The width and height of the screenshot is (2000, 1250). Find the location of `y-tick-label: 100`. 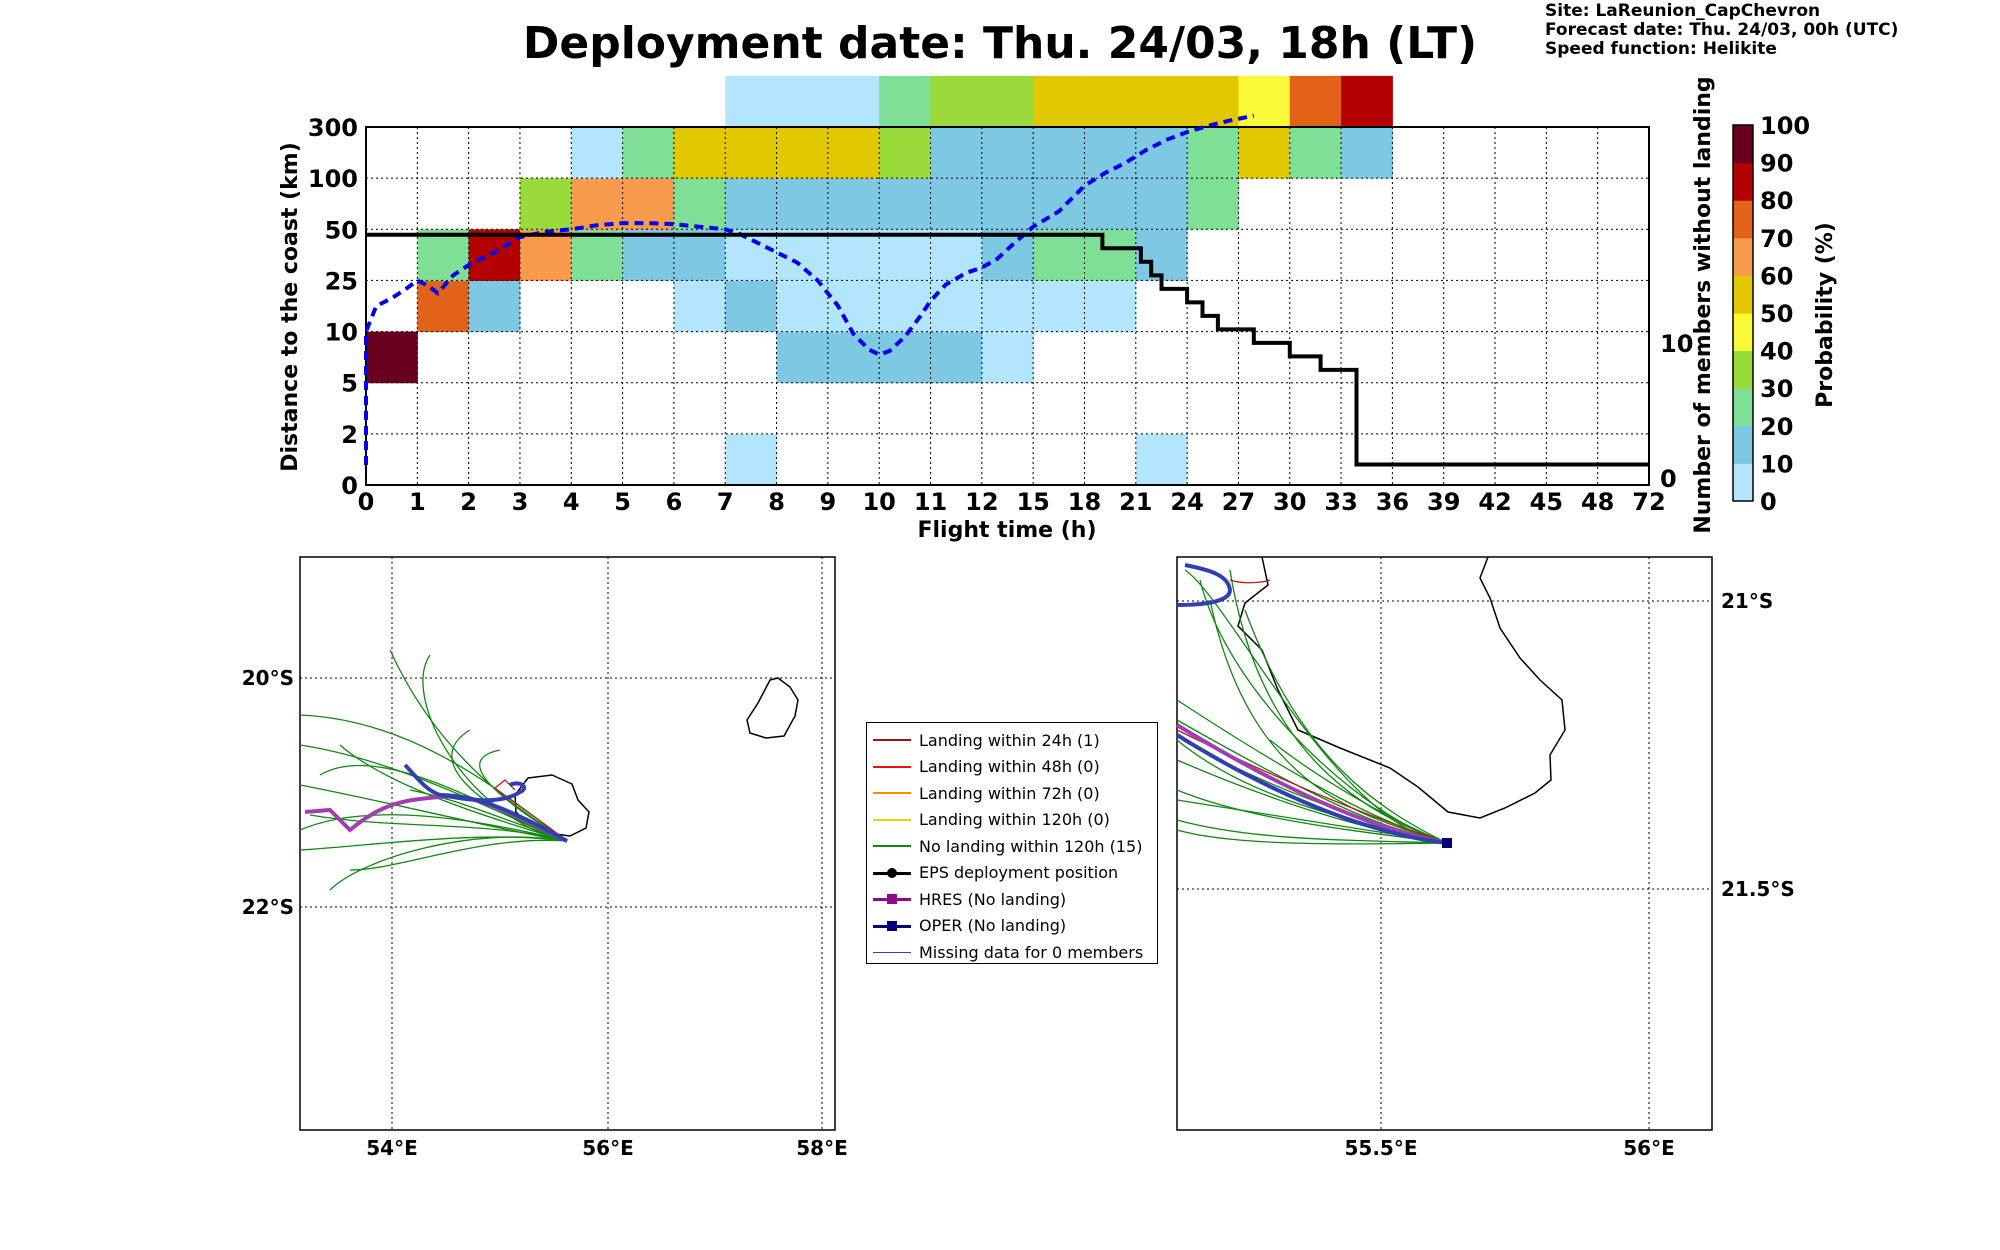

y-tick-label: 100 is located at coordinates (333, 179).